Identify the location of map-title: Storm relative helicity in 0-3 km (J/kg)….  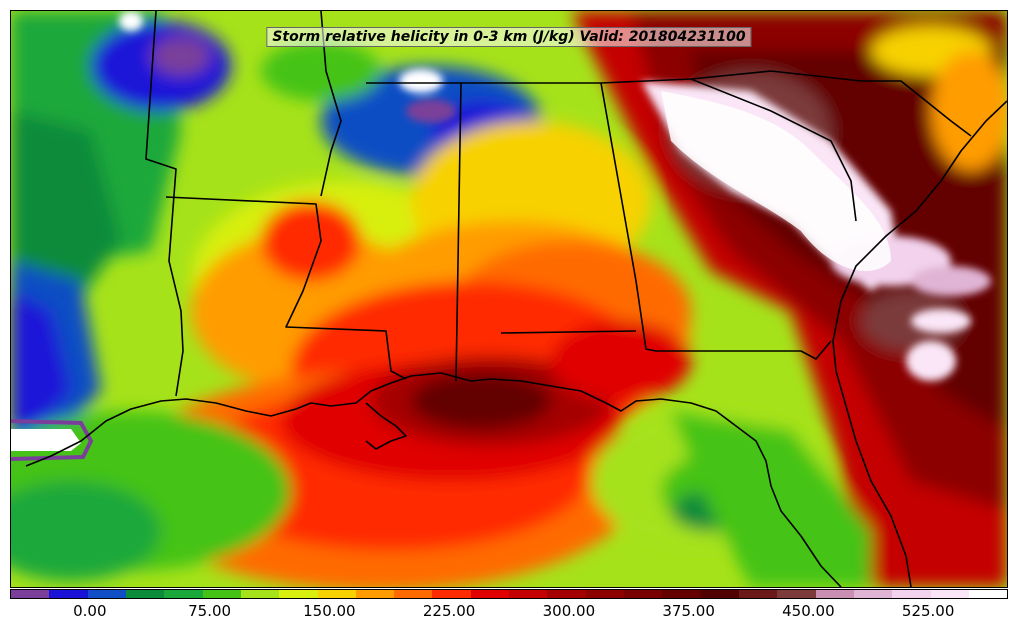
(509, 37).